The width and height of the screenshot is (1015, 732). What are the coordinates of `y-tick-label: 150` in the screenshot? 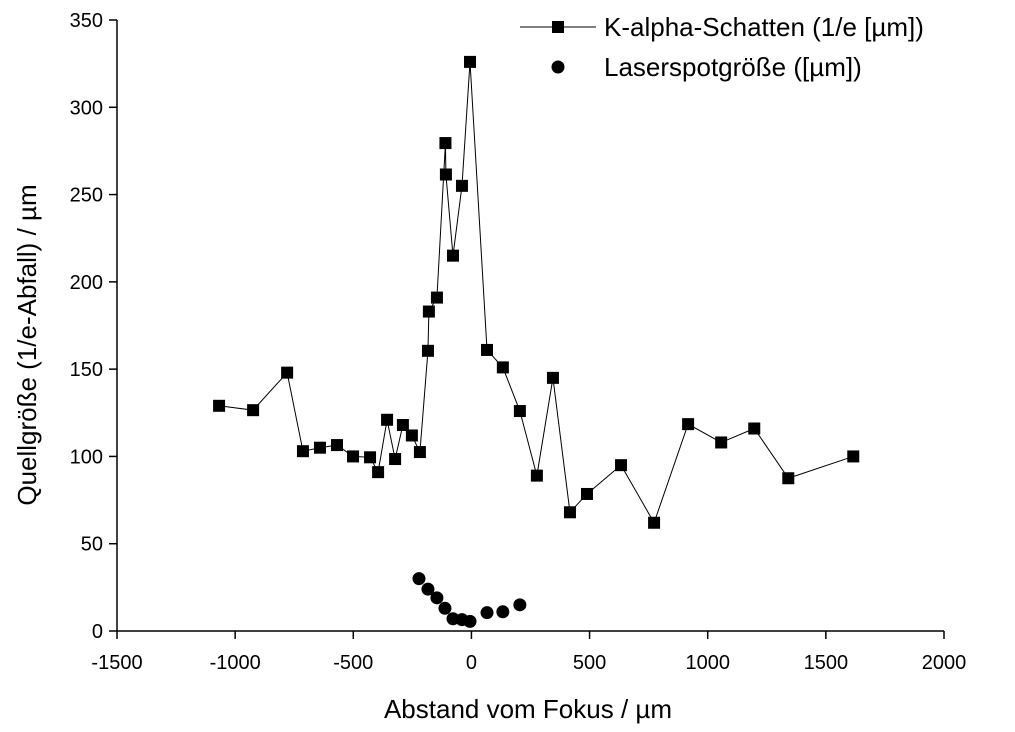 It's located at (86, 370).